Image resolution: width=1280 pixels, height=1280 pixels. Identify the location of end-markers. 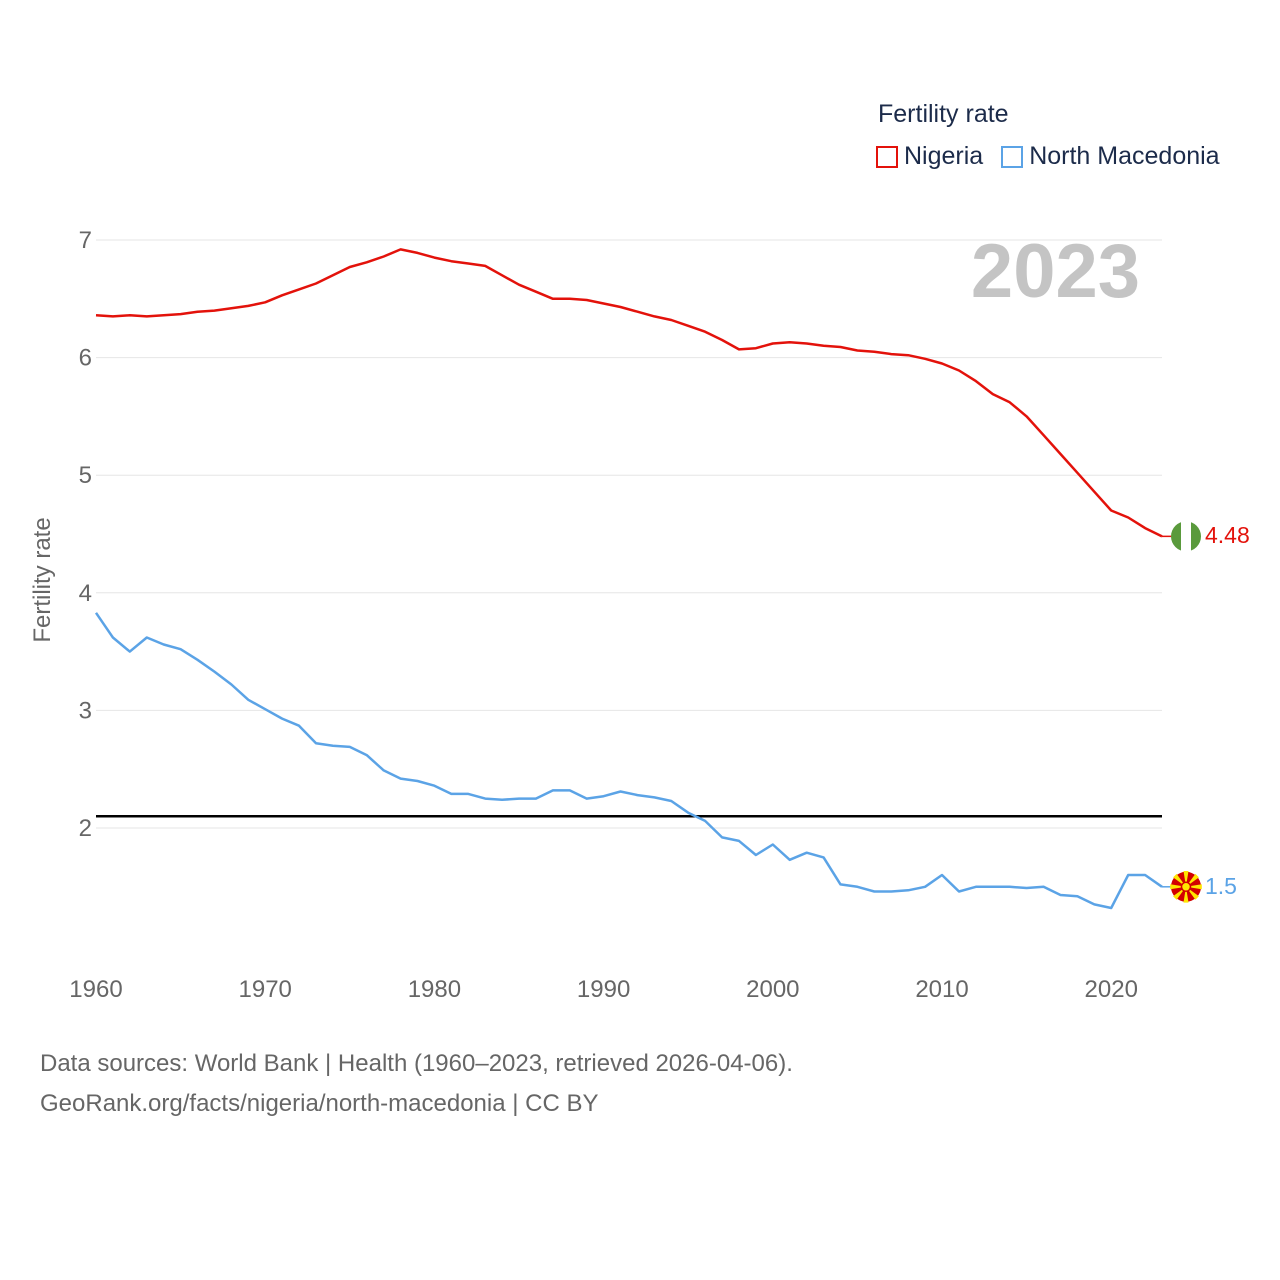
(1186, 712).